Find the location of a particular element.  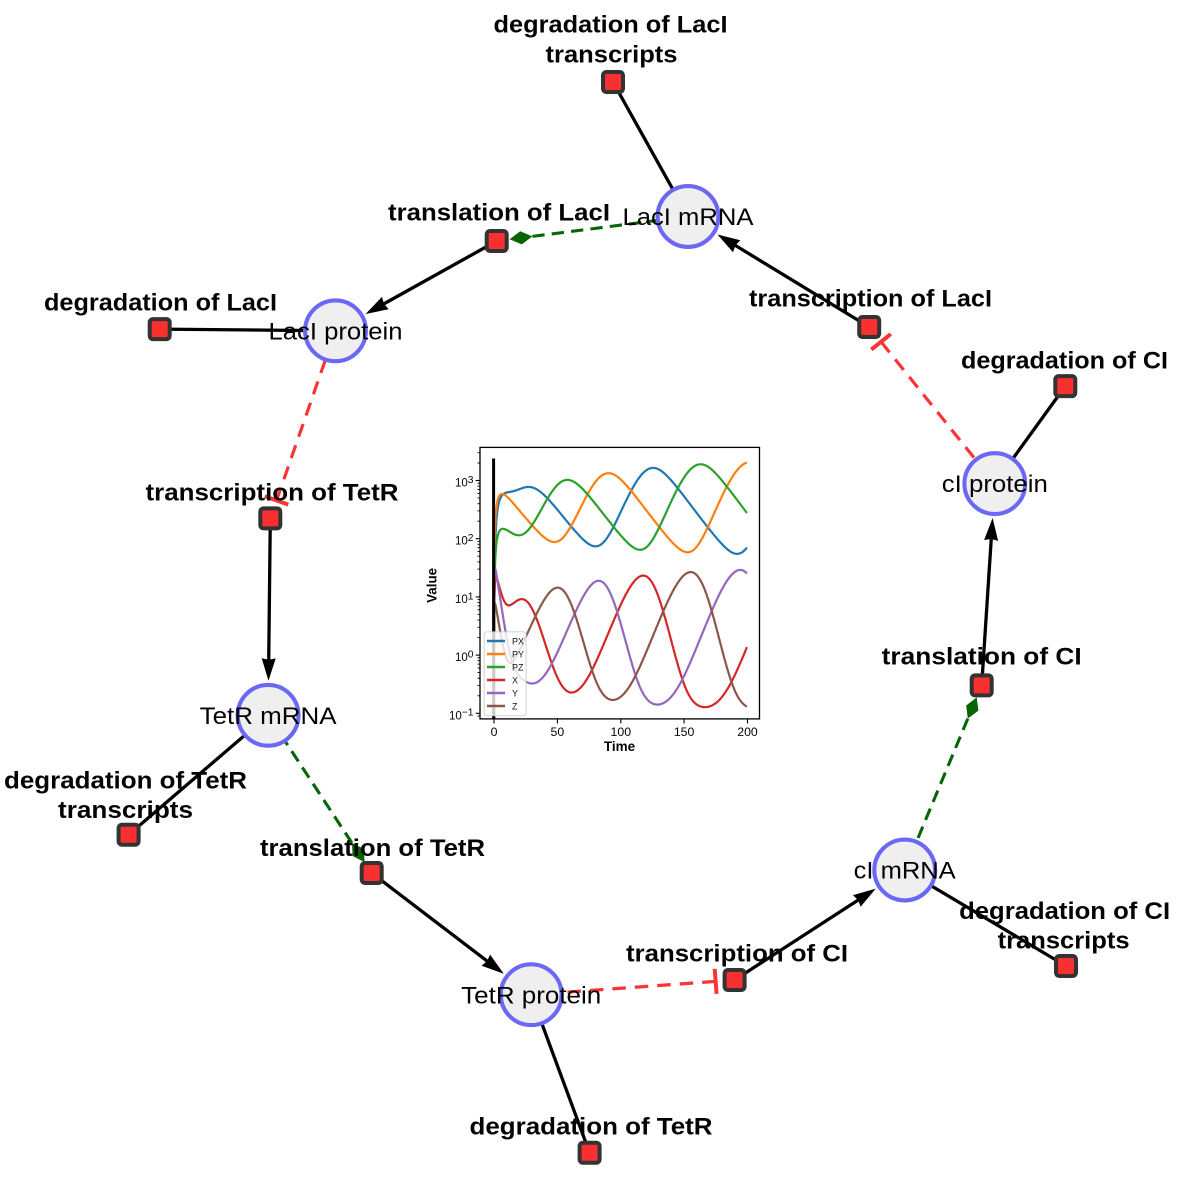

svg-text: PY is located at coordinates (518, 654).